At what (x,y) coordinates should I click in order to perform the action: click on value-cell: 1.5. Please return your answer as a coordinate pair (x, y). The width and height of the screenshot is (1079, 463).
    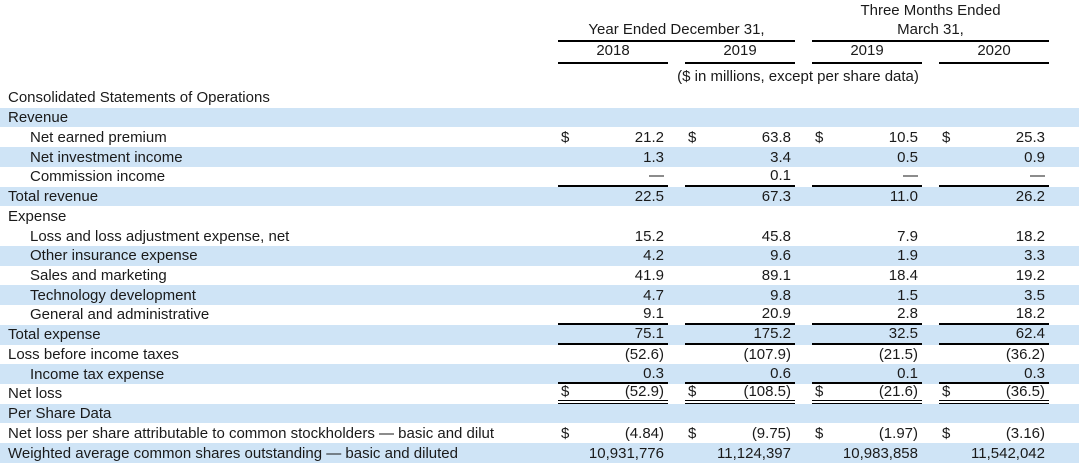
    Looking at the image, I should click on (867, 295).